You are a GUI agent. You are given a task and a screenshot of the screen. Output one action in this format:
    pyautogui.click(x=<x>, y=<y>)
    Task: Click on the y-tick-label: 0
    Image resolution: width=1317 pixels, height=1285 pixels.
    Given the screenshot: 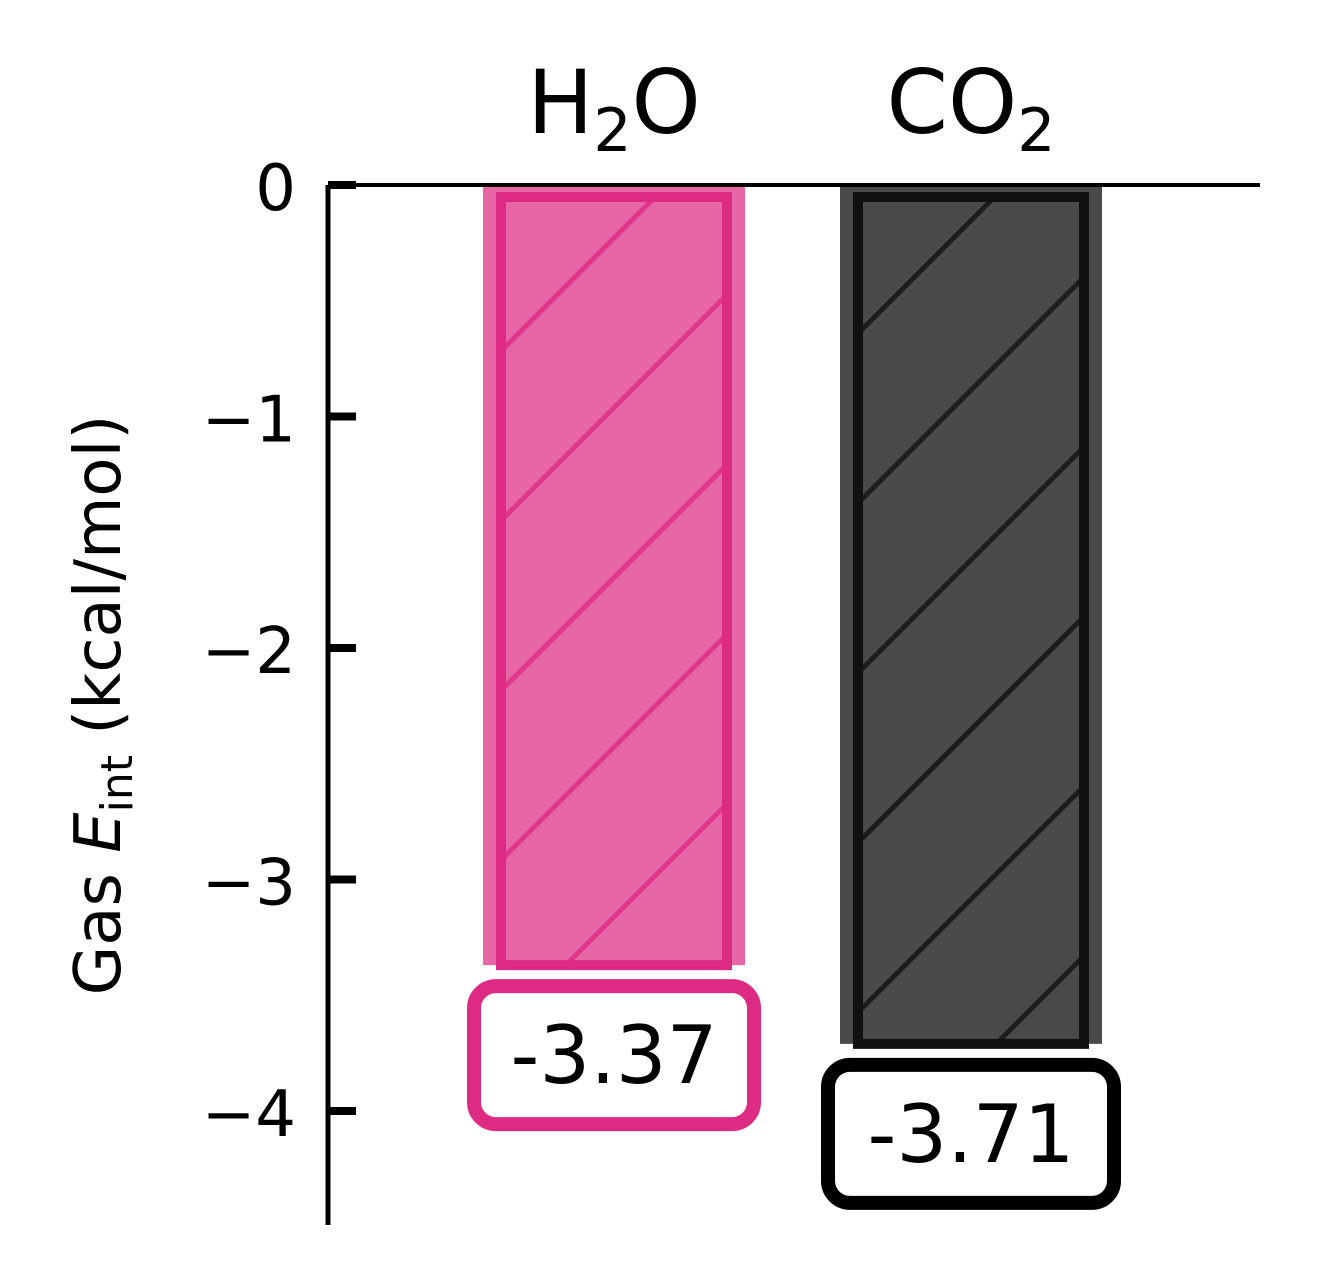 What is the action you would take?
    pyautogui.click(x=275, y=189)
    